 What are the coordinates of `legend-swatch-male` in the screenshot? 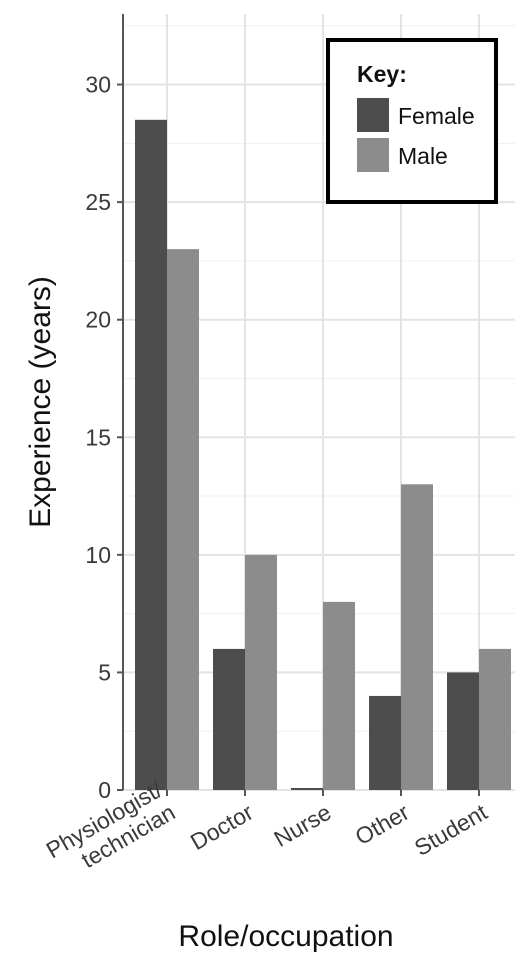 It's located at (373, 155).